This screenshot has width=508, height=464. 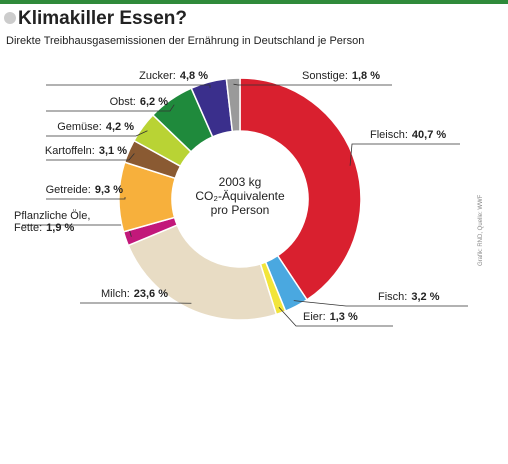 What do you see at coordinates (119, 127) in the screenshot?
I see `value-label: 4,2 %` at bounding box center [119, 127].